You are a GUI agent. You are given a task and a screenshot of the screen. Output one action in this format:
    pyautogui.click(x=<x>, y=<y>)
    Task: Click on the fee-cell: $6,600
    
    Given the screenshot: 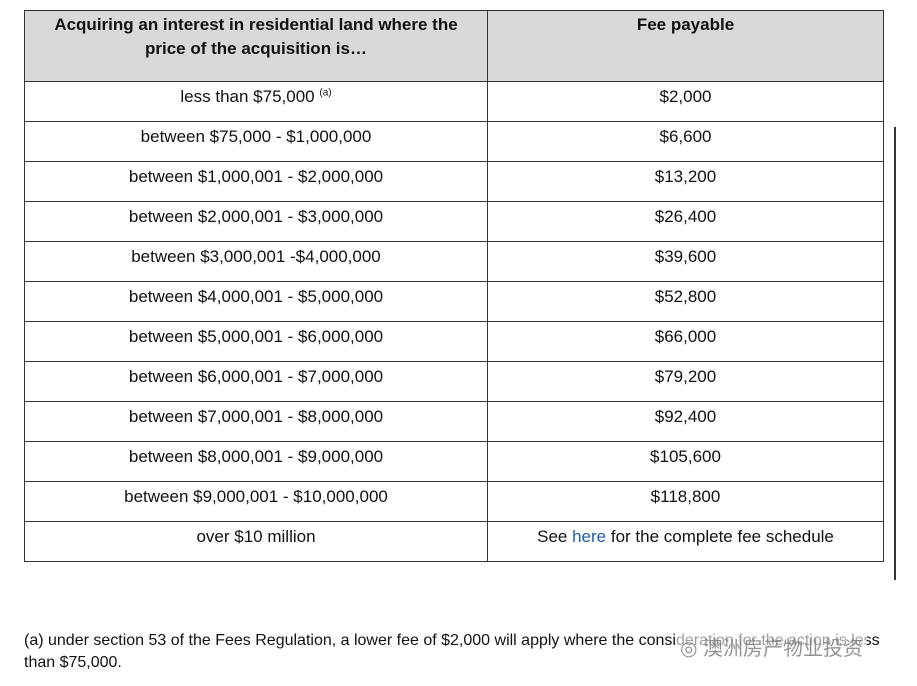 What is the action you would take?
    pyautogui.click(x=685, y=141)
    